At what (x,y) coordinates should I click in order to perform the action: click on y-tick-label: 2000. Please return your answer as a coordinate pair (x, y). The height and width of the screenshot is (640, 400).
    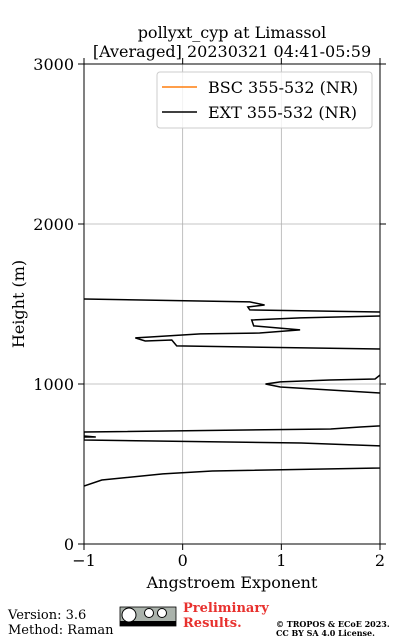
    Looking at the image, I should click on (53, 224).